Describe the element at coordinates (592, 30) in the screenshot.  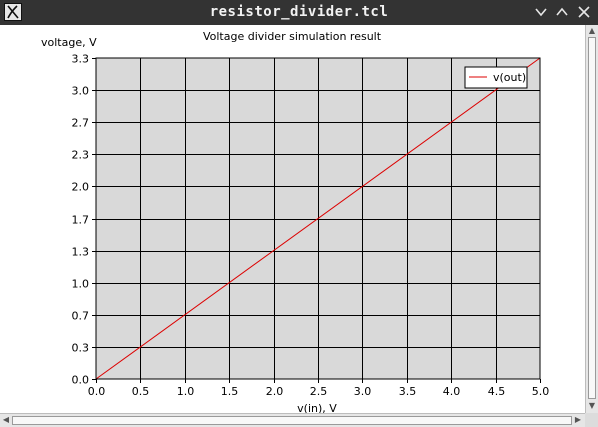
I see `scroll-up-arrow-icon: ▲` at that location.